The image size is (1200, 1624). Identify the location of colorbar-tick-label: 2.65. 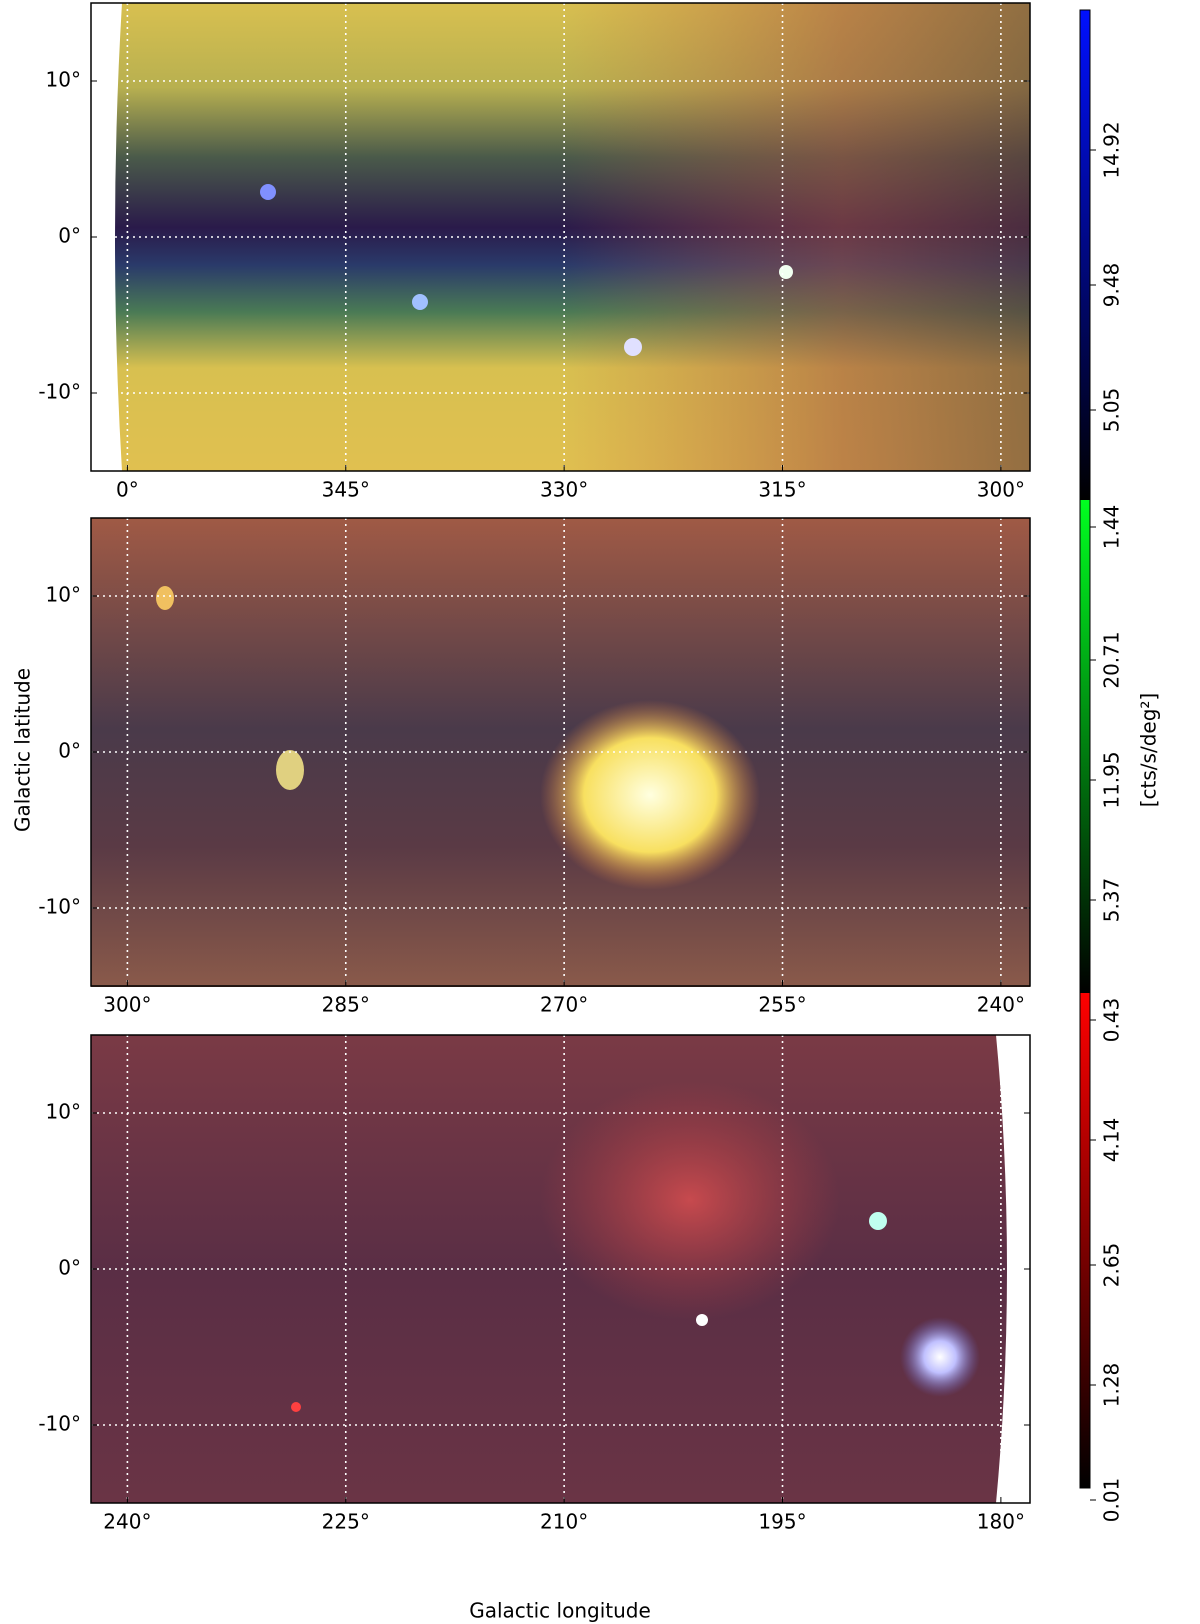
(1112, 1265).